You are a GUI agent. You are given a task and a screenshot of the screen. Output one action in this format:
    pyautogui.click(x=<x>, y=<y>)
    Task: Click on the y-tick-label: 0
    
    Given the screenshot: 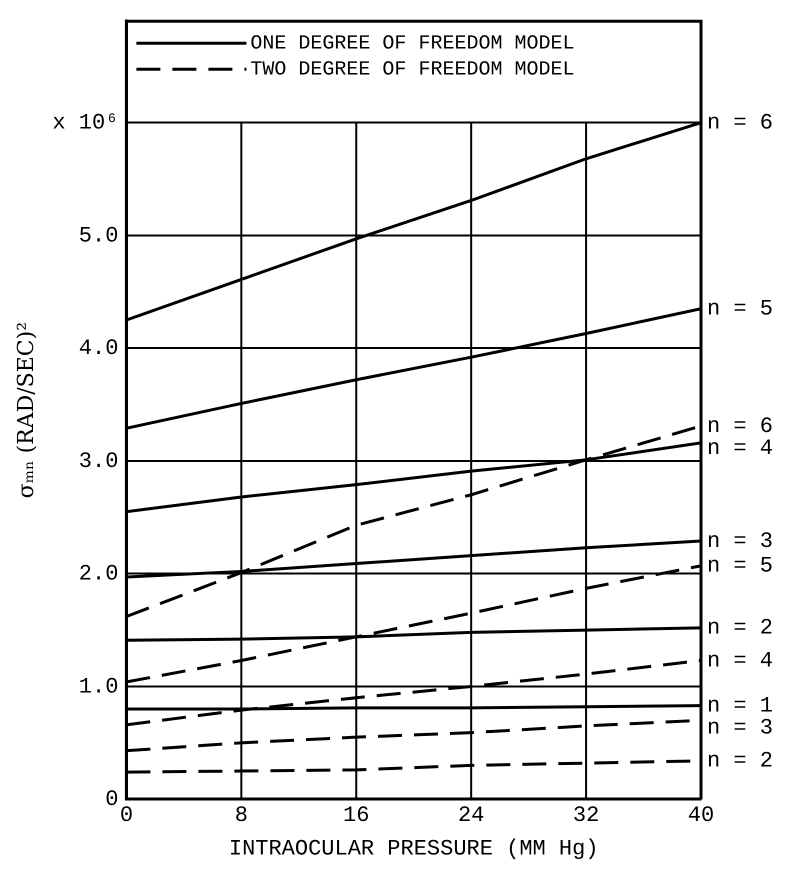 What is the action you would take?
    pyautogui.click(x=111, y=799)
    